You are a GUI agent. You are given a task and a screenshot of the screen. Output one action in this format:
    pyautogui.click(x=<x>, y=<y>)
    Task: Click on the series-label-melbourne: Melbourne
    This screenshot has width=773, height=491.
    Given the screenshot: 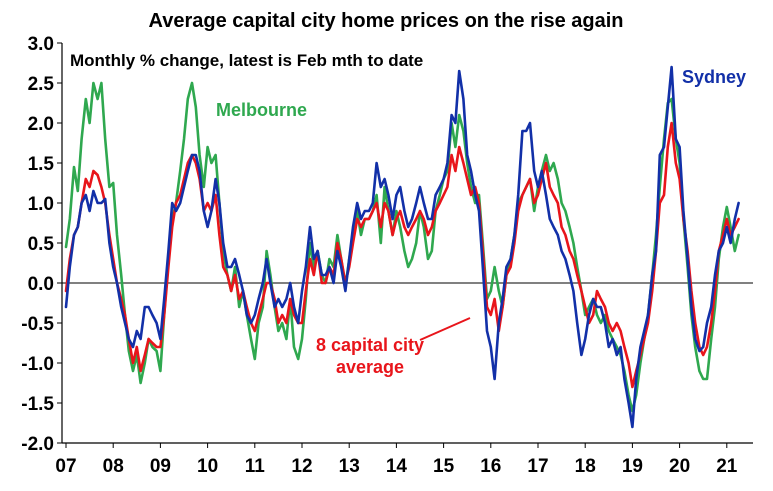 What is the action you would take?
    pyautogui.click(x=261, y=110)
    